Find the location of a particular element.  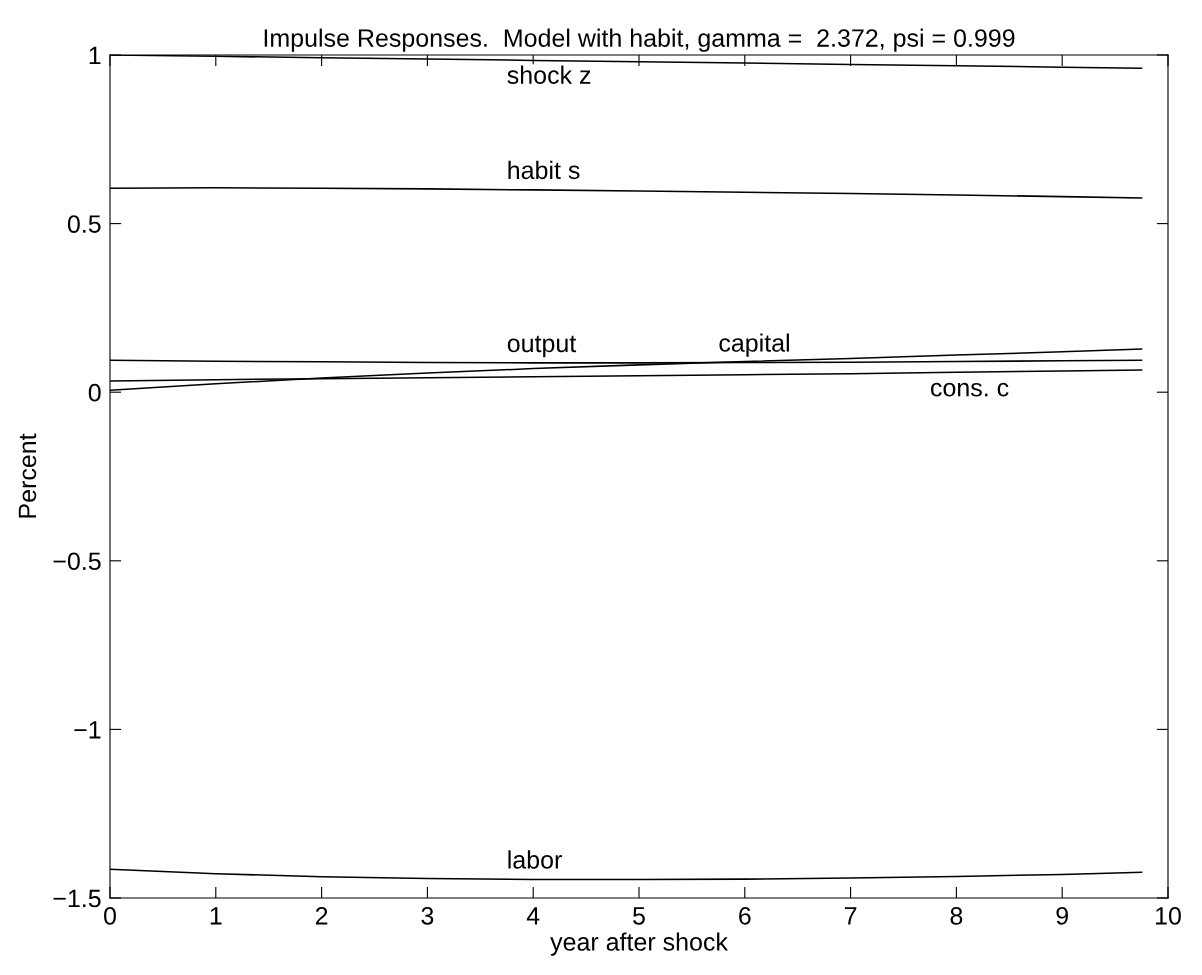

y-tick-label: −1.5 is located at coordinates (77, 898).